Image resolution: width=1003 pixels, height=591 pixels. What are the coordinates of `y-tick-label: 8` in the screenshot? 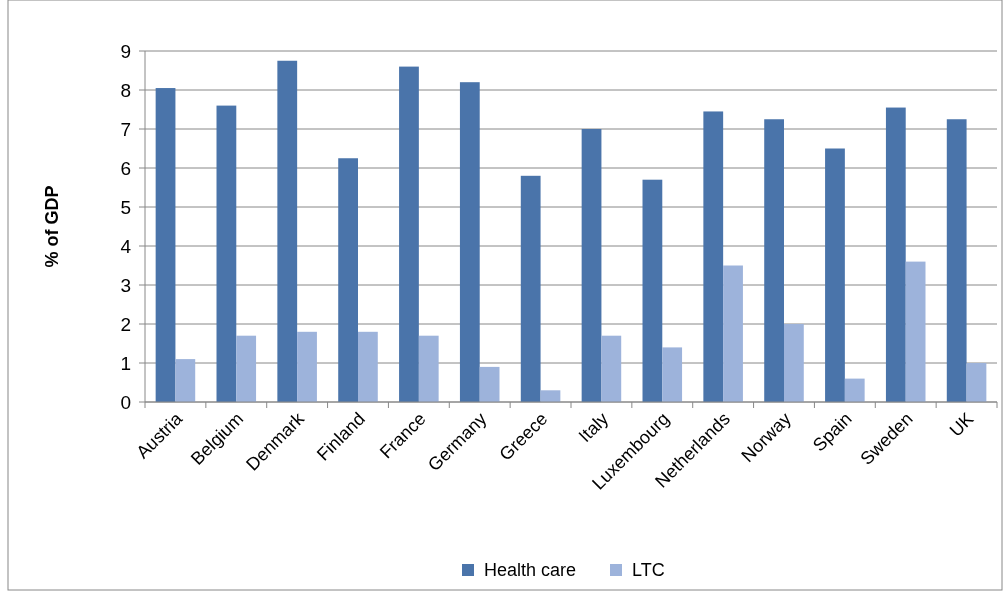 It's located at (125, 90).